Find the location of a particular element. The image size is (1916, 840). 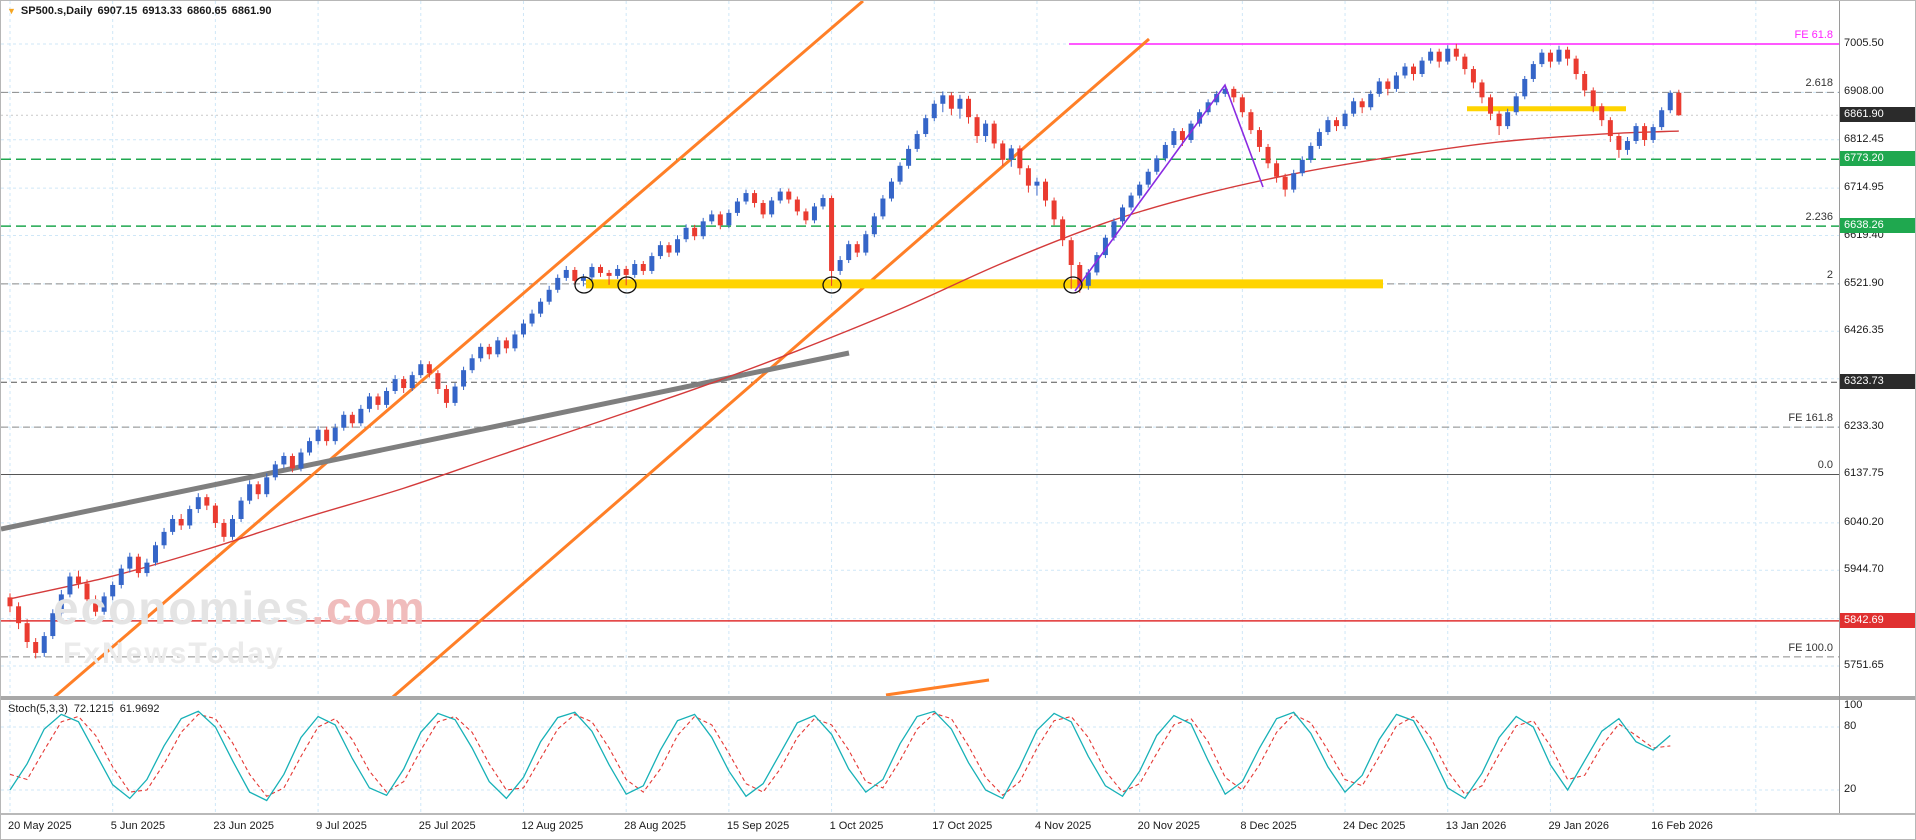

price-tick-label: 6137.75 is located at coordinates (1864, 473).